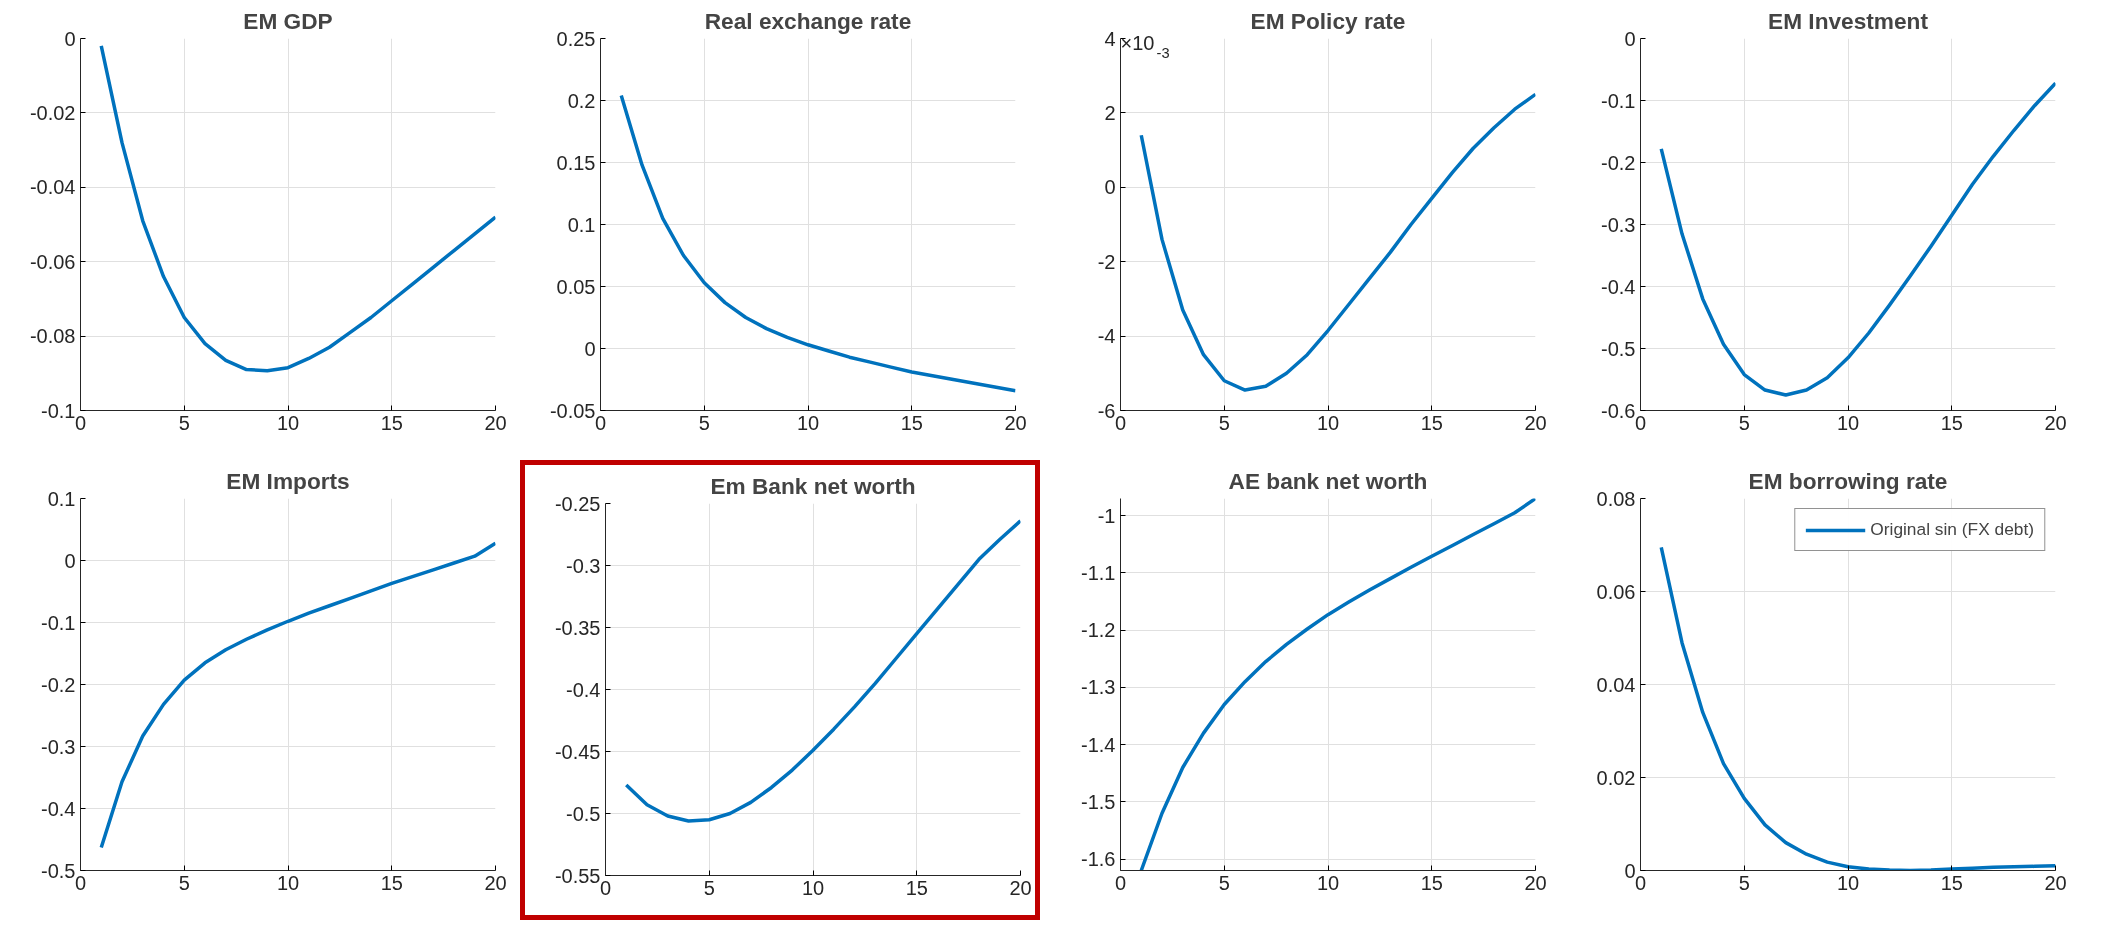  What do you see at coordinates (1098, 859) in the screenshot?
I see `y-tick-label: -1.6` at bounding box center [1098, 859].